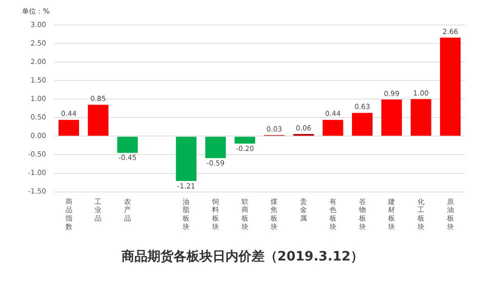 Image resolution: width=500 pixels, height=300 pixels. What do you see at coordinates (242, 256) in the screenshot?
I see `text: 商品期货各板块日内价差（2019.3.12）` at bounding box center [242, 256].